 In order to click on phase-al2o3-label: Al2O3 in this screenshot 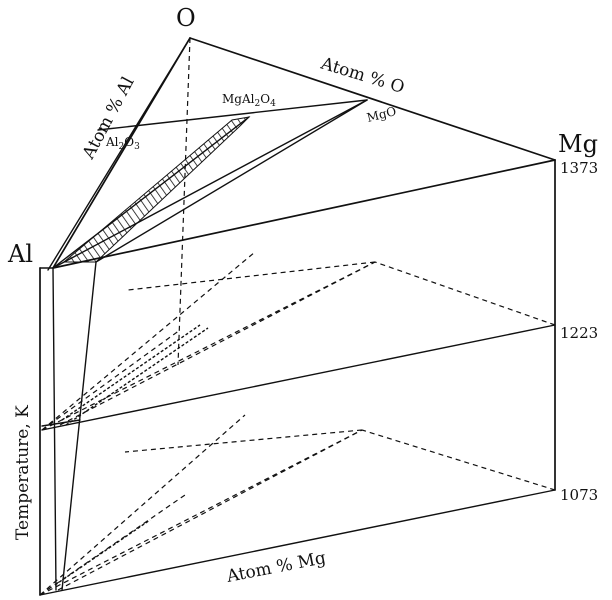, I will do `click(122, 143)`.